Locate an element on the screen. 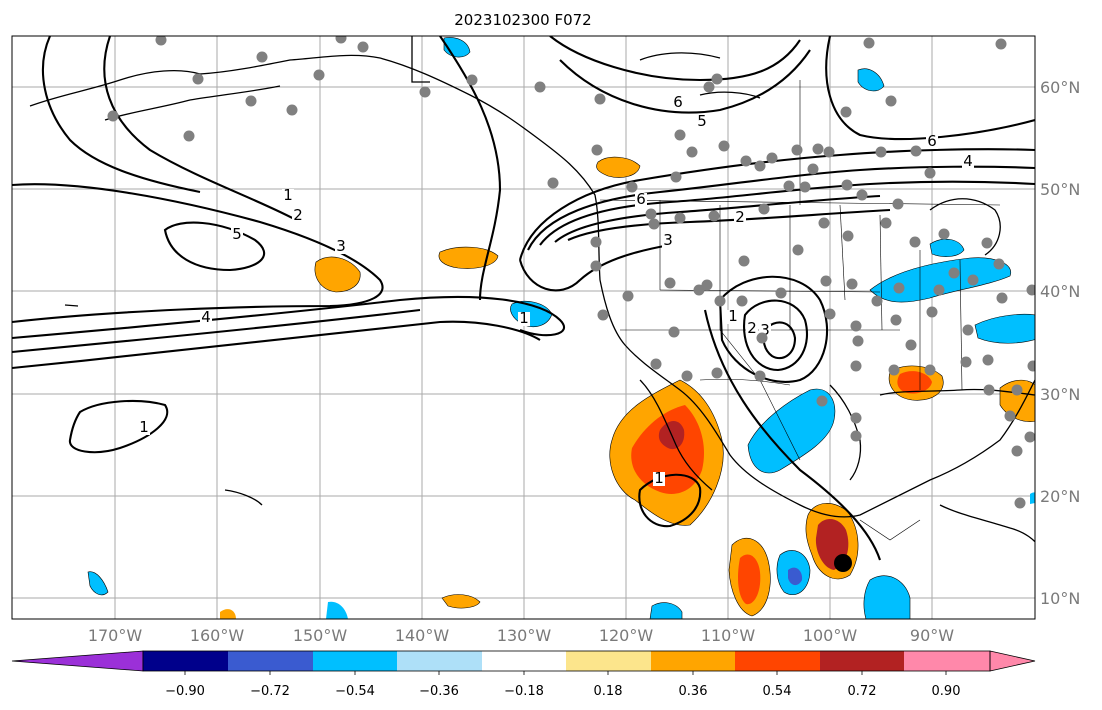  lat-label: 40°N is located at coordinates (1060, 291).